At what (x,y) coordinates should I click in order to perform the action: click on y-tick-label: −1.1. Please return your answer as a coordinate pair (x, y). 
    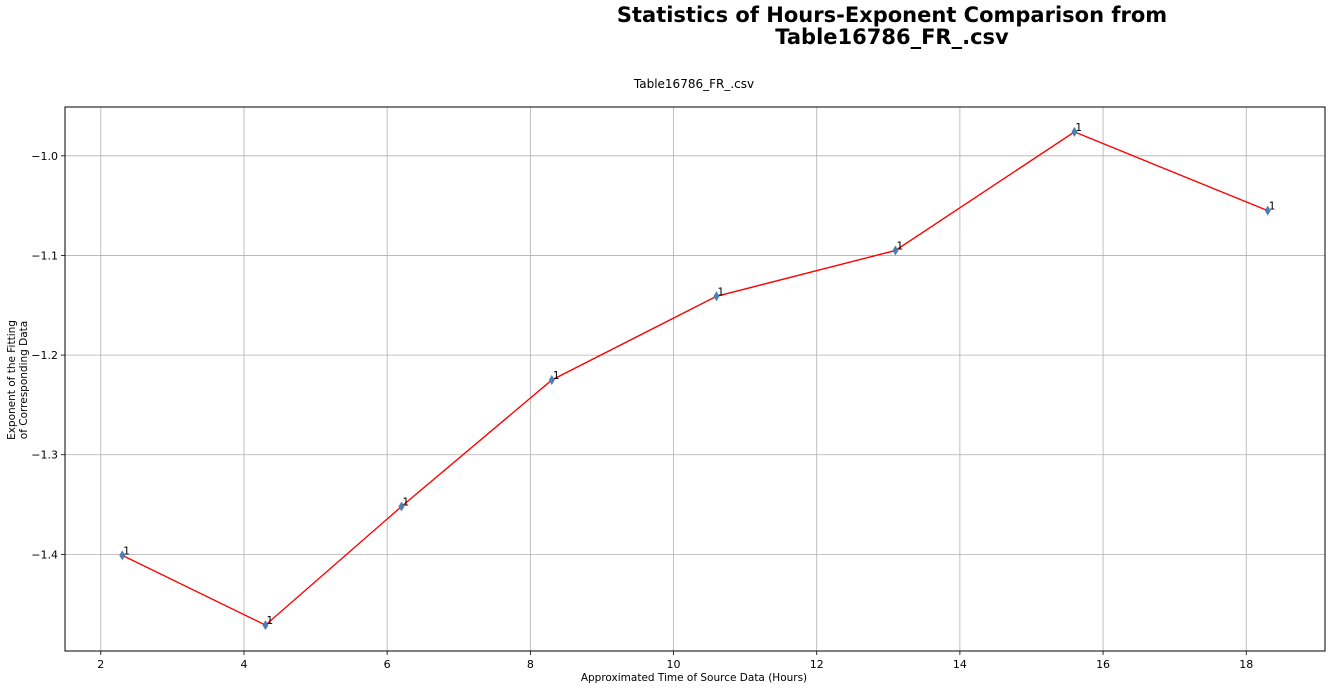
    Looking at the image, I should click on (44, 255).